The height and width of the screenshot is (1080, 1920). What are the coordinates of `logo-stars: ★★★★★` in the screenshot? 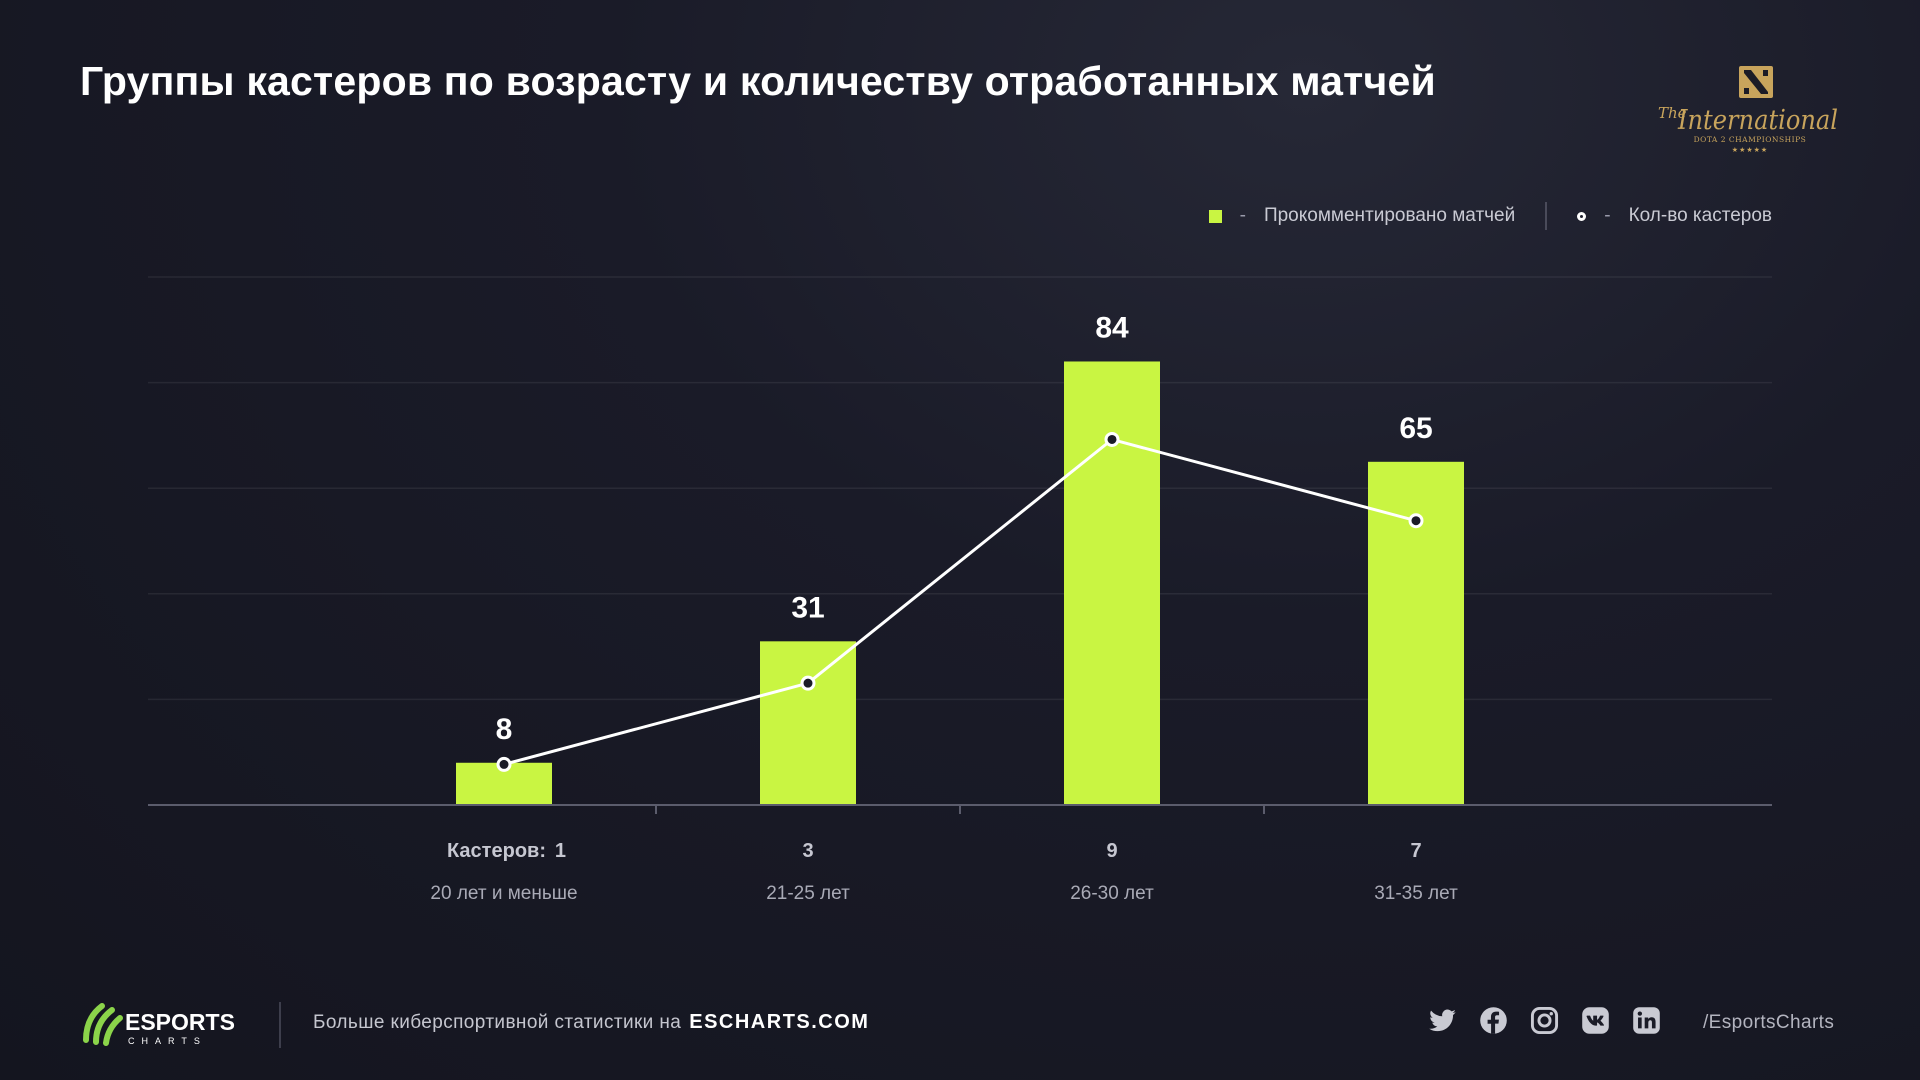 It's located at (1750, 150).